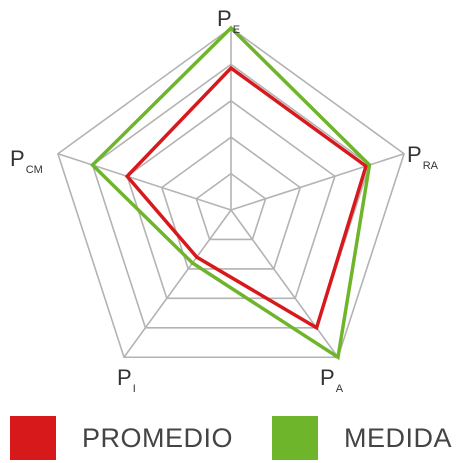 The image size is (456, 463). Describe the element at coordinates (236, 30) in the screenshot. I see `axis-label-sub: E` at that location.